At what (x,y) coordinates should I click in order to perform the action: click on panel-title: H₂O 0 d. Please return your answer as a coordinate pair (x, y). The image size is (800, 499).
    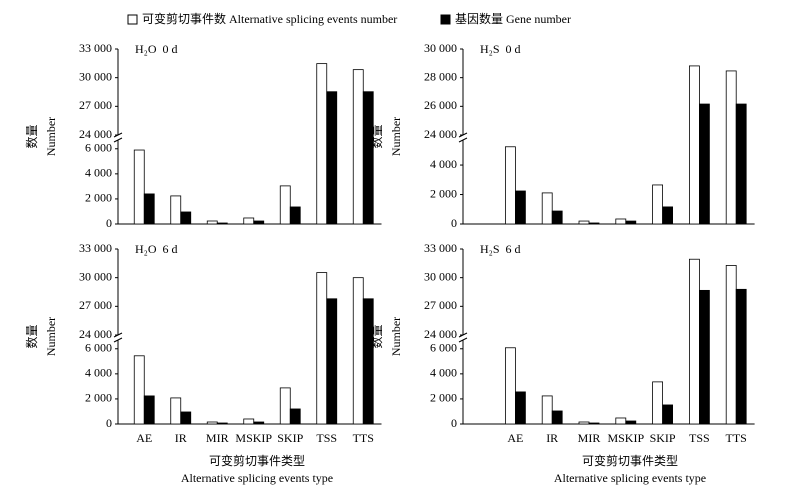
    Looking at the image, I should click on (156, 49).